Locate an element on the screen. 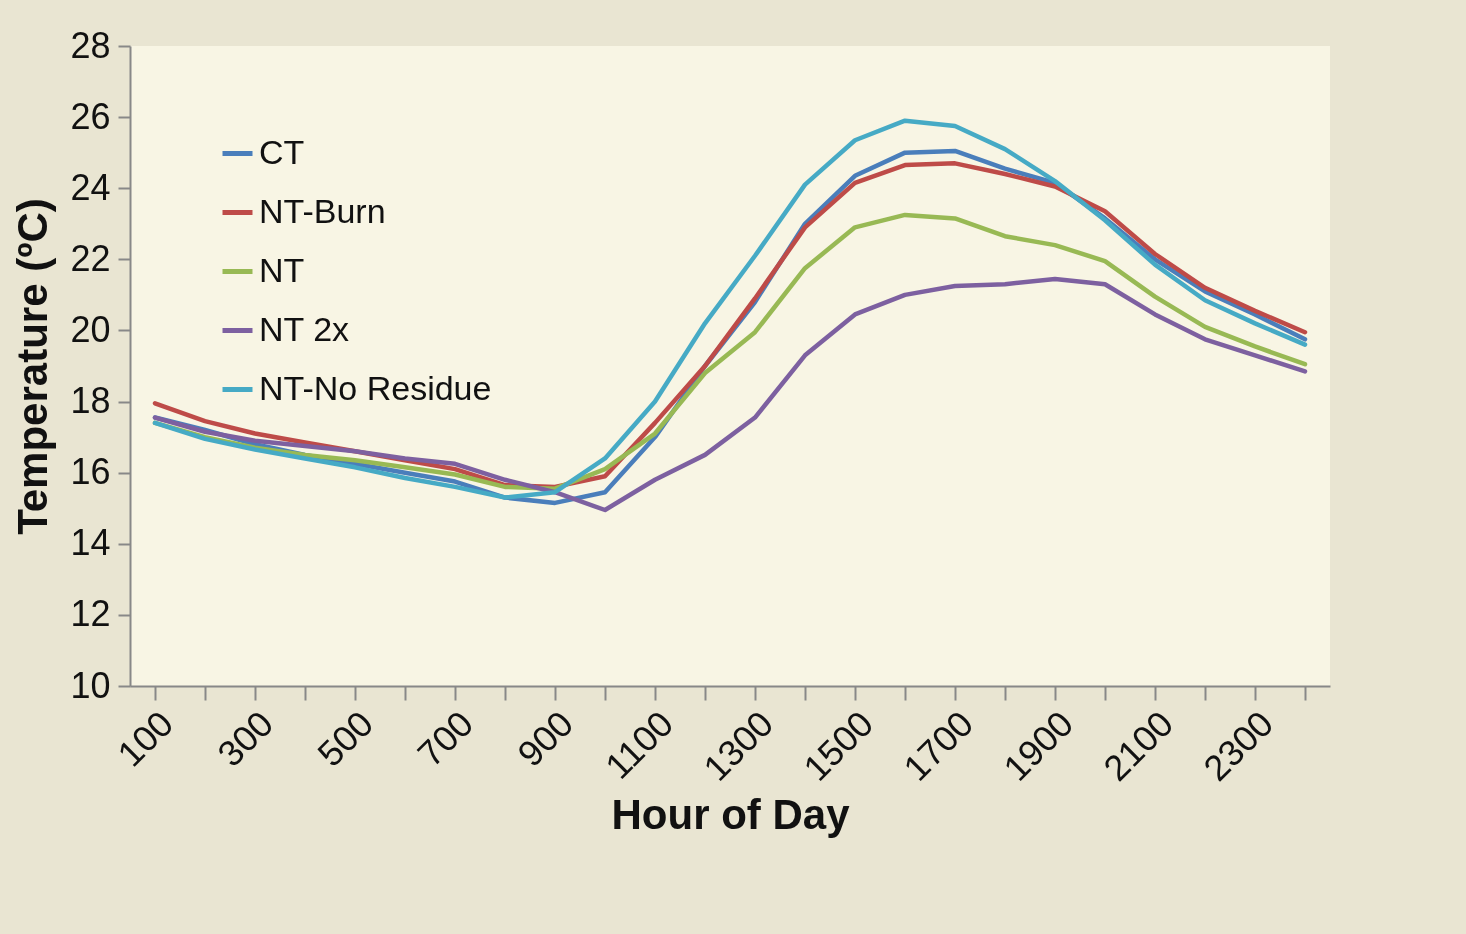 The image size is (1466, 934). y-tick-label: 12 is located at coordinates (90, 614).